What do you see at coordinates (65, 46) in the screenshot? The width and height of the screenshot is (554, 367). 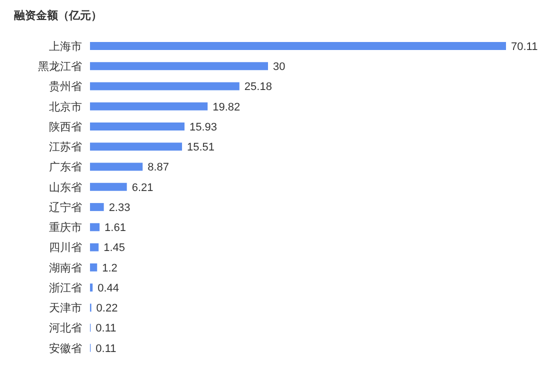 I see `y-tick-label: 上海市` at bounding box center [65, 46].